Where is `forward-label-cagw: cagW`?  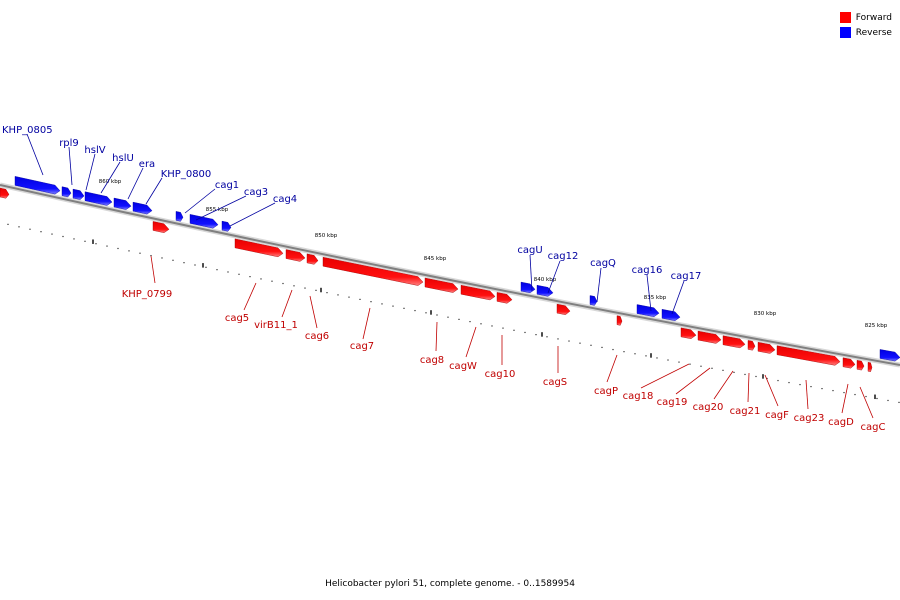
forward-label-cagw: cagW is located at coordinates (463, 366).